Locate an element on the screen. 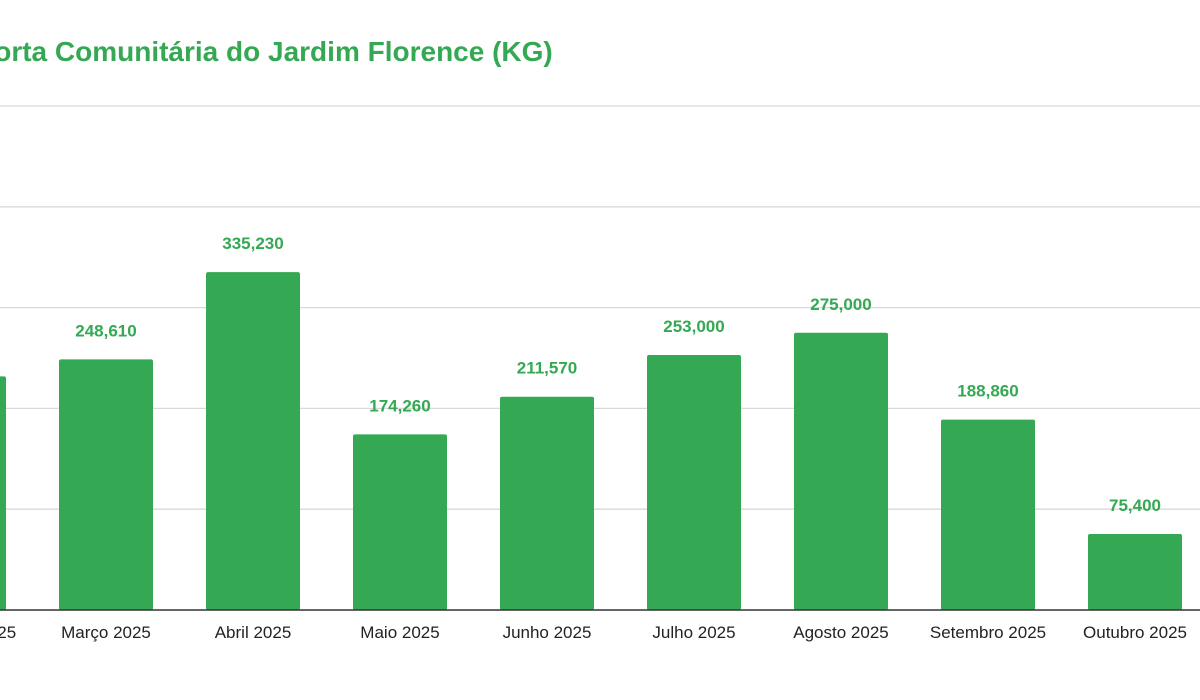 The image size is (1200, 700). data-label: 211,570 is located at coordinates (547, 368).